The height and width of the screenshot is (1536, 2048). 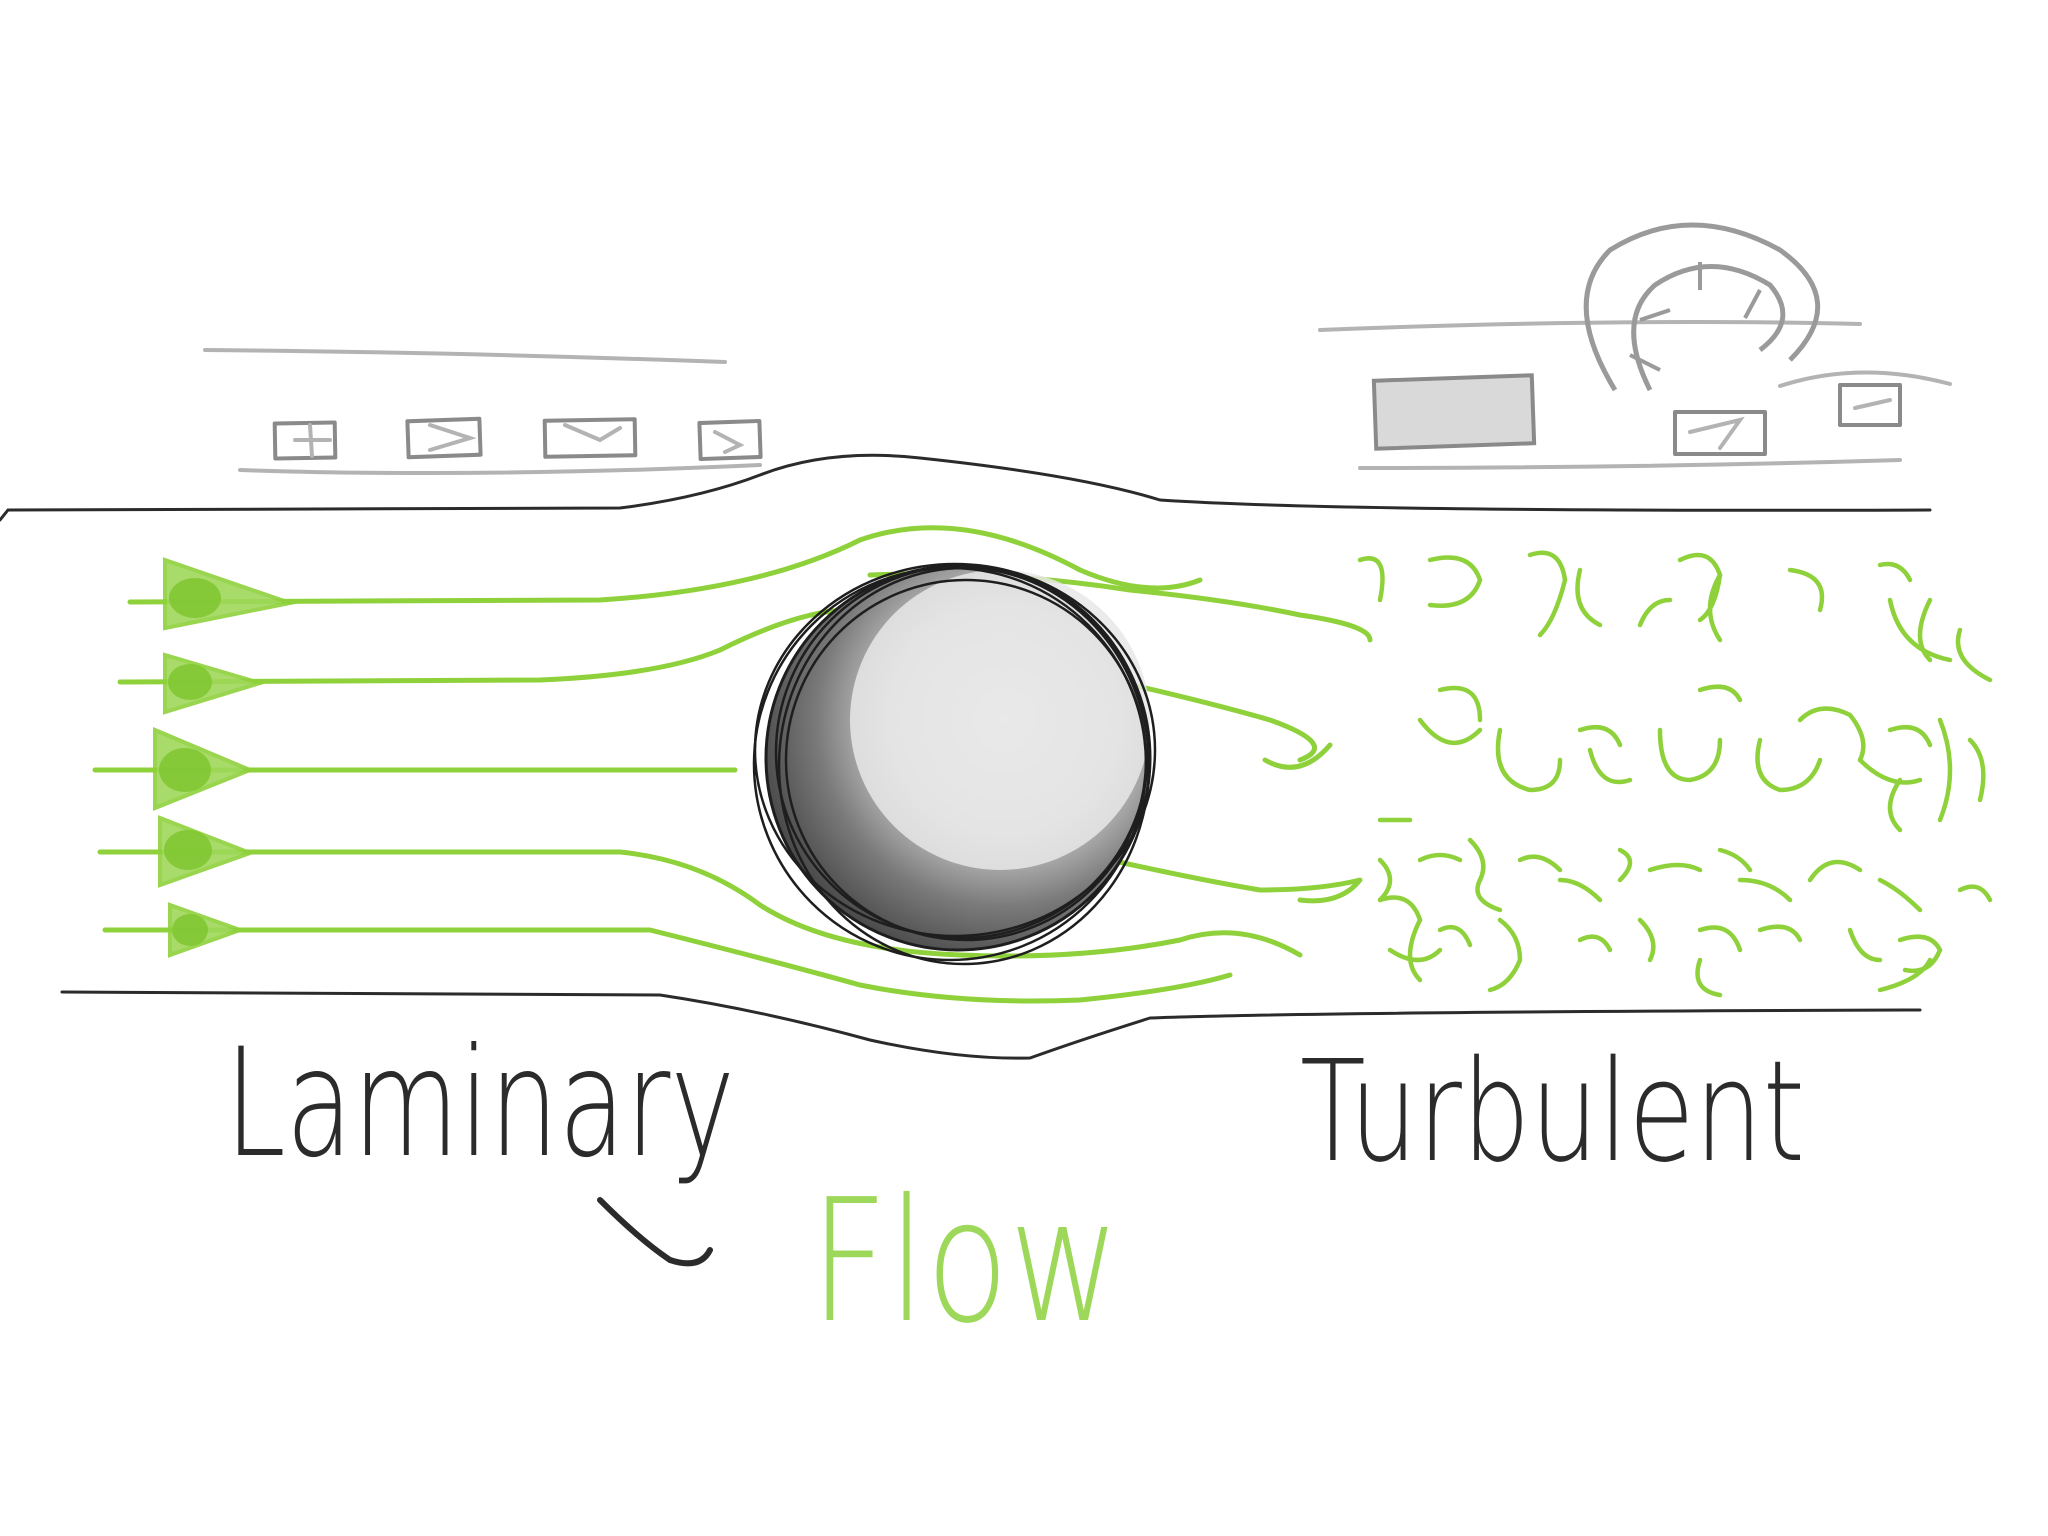 What do you see at coordinates (655, 1232) in the screenshot?
I see `laminary-descender` at bounding box center [655, 1232].